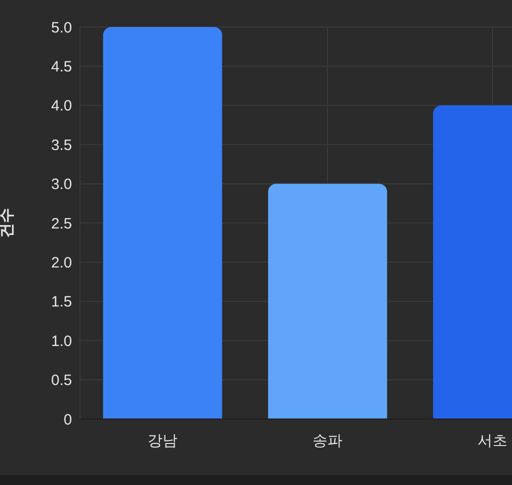 The height and width of the screenshot is (485, 512). Describe the element at coordinates (61, 185) in the screenshot. I see `y-tick-label: 3.0` at that location.